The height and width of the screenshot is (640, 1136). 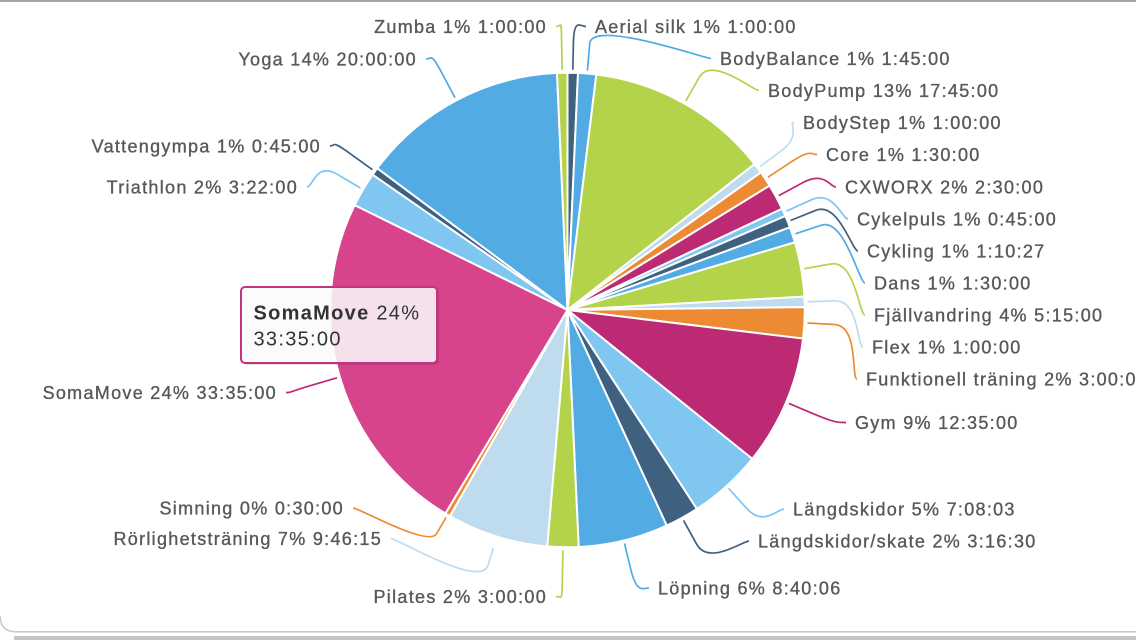 What do you see at coordinates (904, 509) in the screenshot?
I see `svg-text: Längdskidor 5% 7:08:03` at bounding box center [904, 509].